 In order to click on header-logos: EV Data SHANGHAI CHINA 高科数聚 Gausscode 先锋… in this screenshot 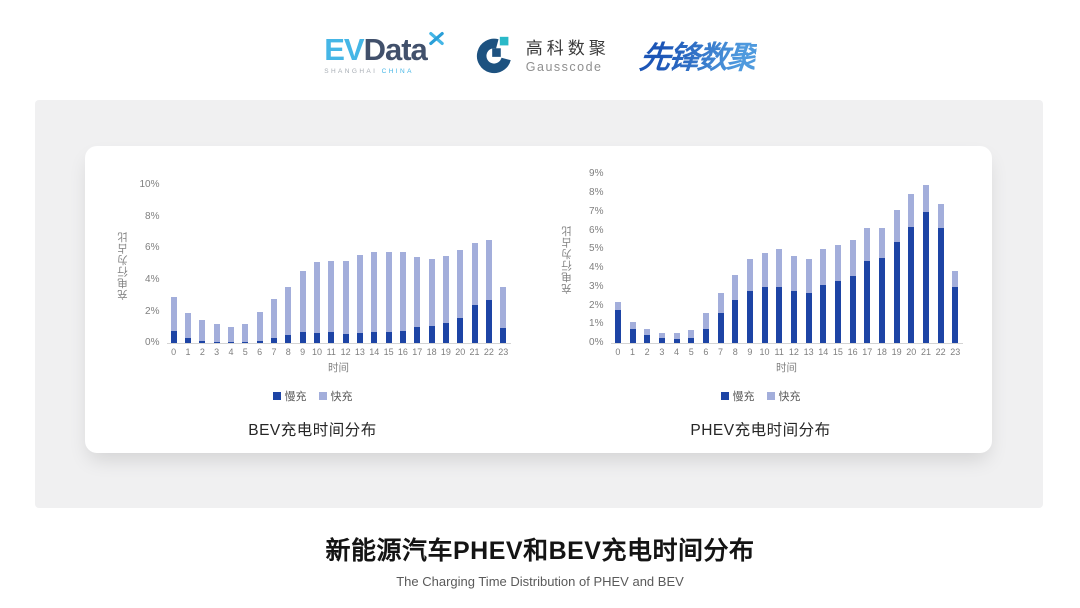, I will do `click(540, 54)`.